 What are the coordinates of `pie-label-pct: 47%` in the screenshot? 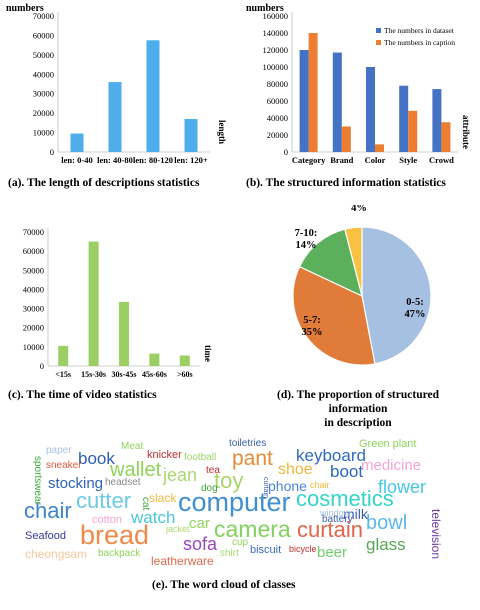 It's located at (415, 314).